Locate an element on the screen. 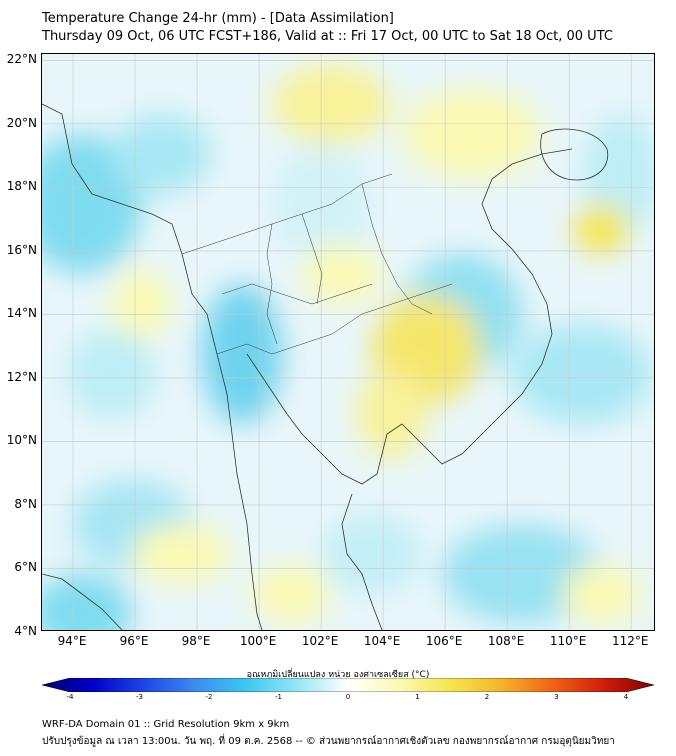 The image size is (676, 756). lon-label-4: 102°E is located at coordinates (320, 641).